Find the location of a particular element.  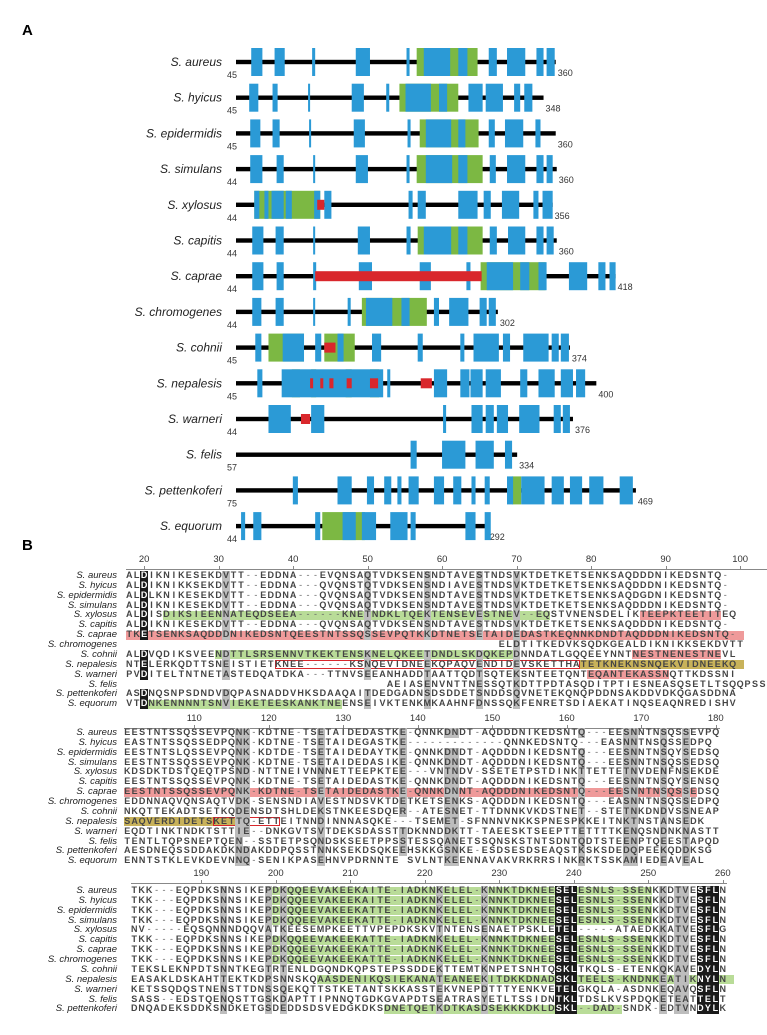

residue: H is located at coordinates (208, 978).